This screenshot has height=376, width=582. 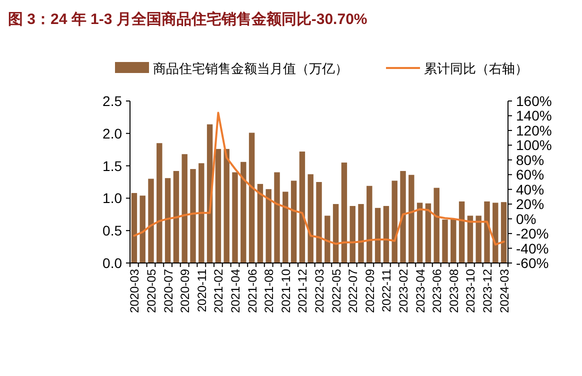 I want to click on y2-tick-label: -60%, so click(x=532, y=263).